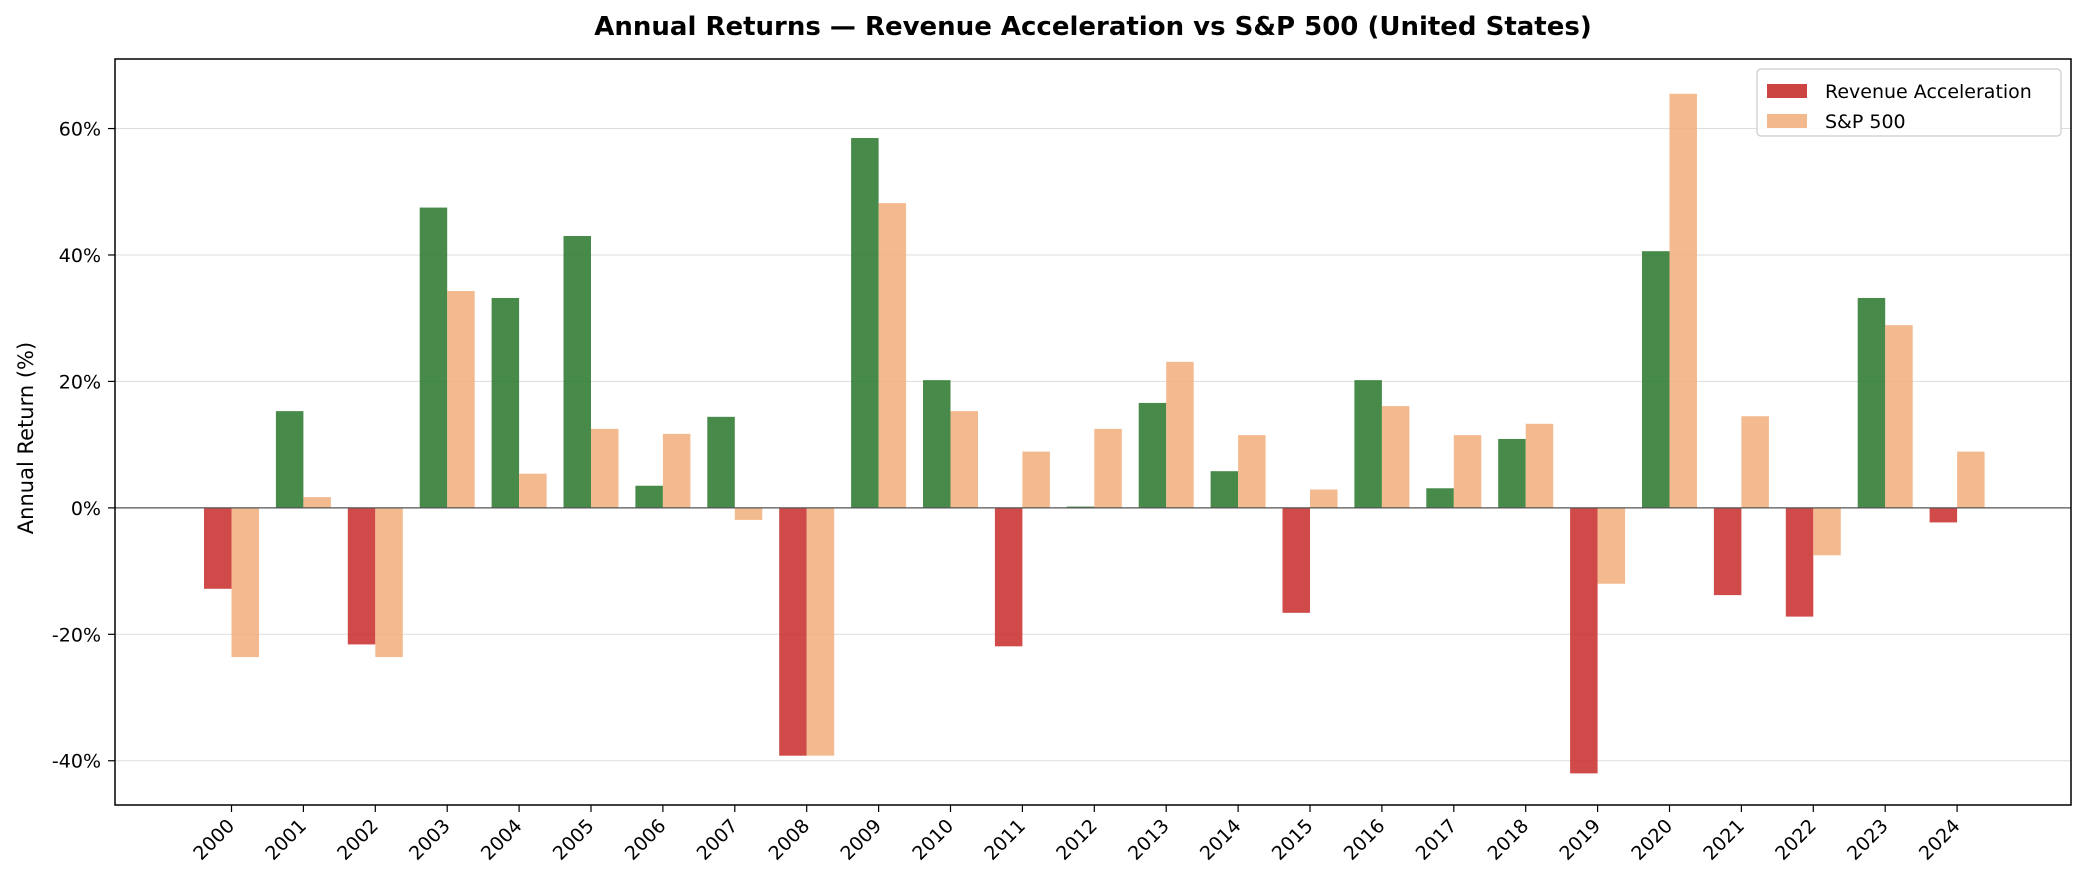 This screenshot has width=2086, height=883. Describe the element at coordinates (1395, 457) in the screenshot. I see `sp500-bar-2016` at that location.